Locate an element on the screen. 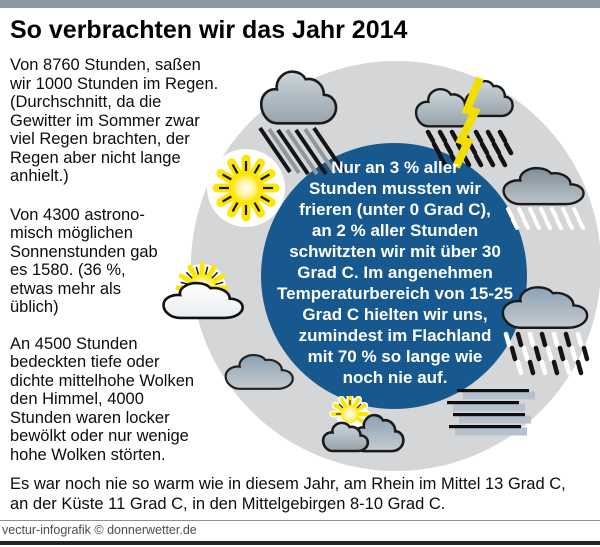 This screenshot has width=600, height=547. thunderstorm-icon is located at coordinates (470, 122).